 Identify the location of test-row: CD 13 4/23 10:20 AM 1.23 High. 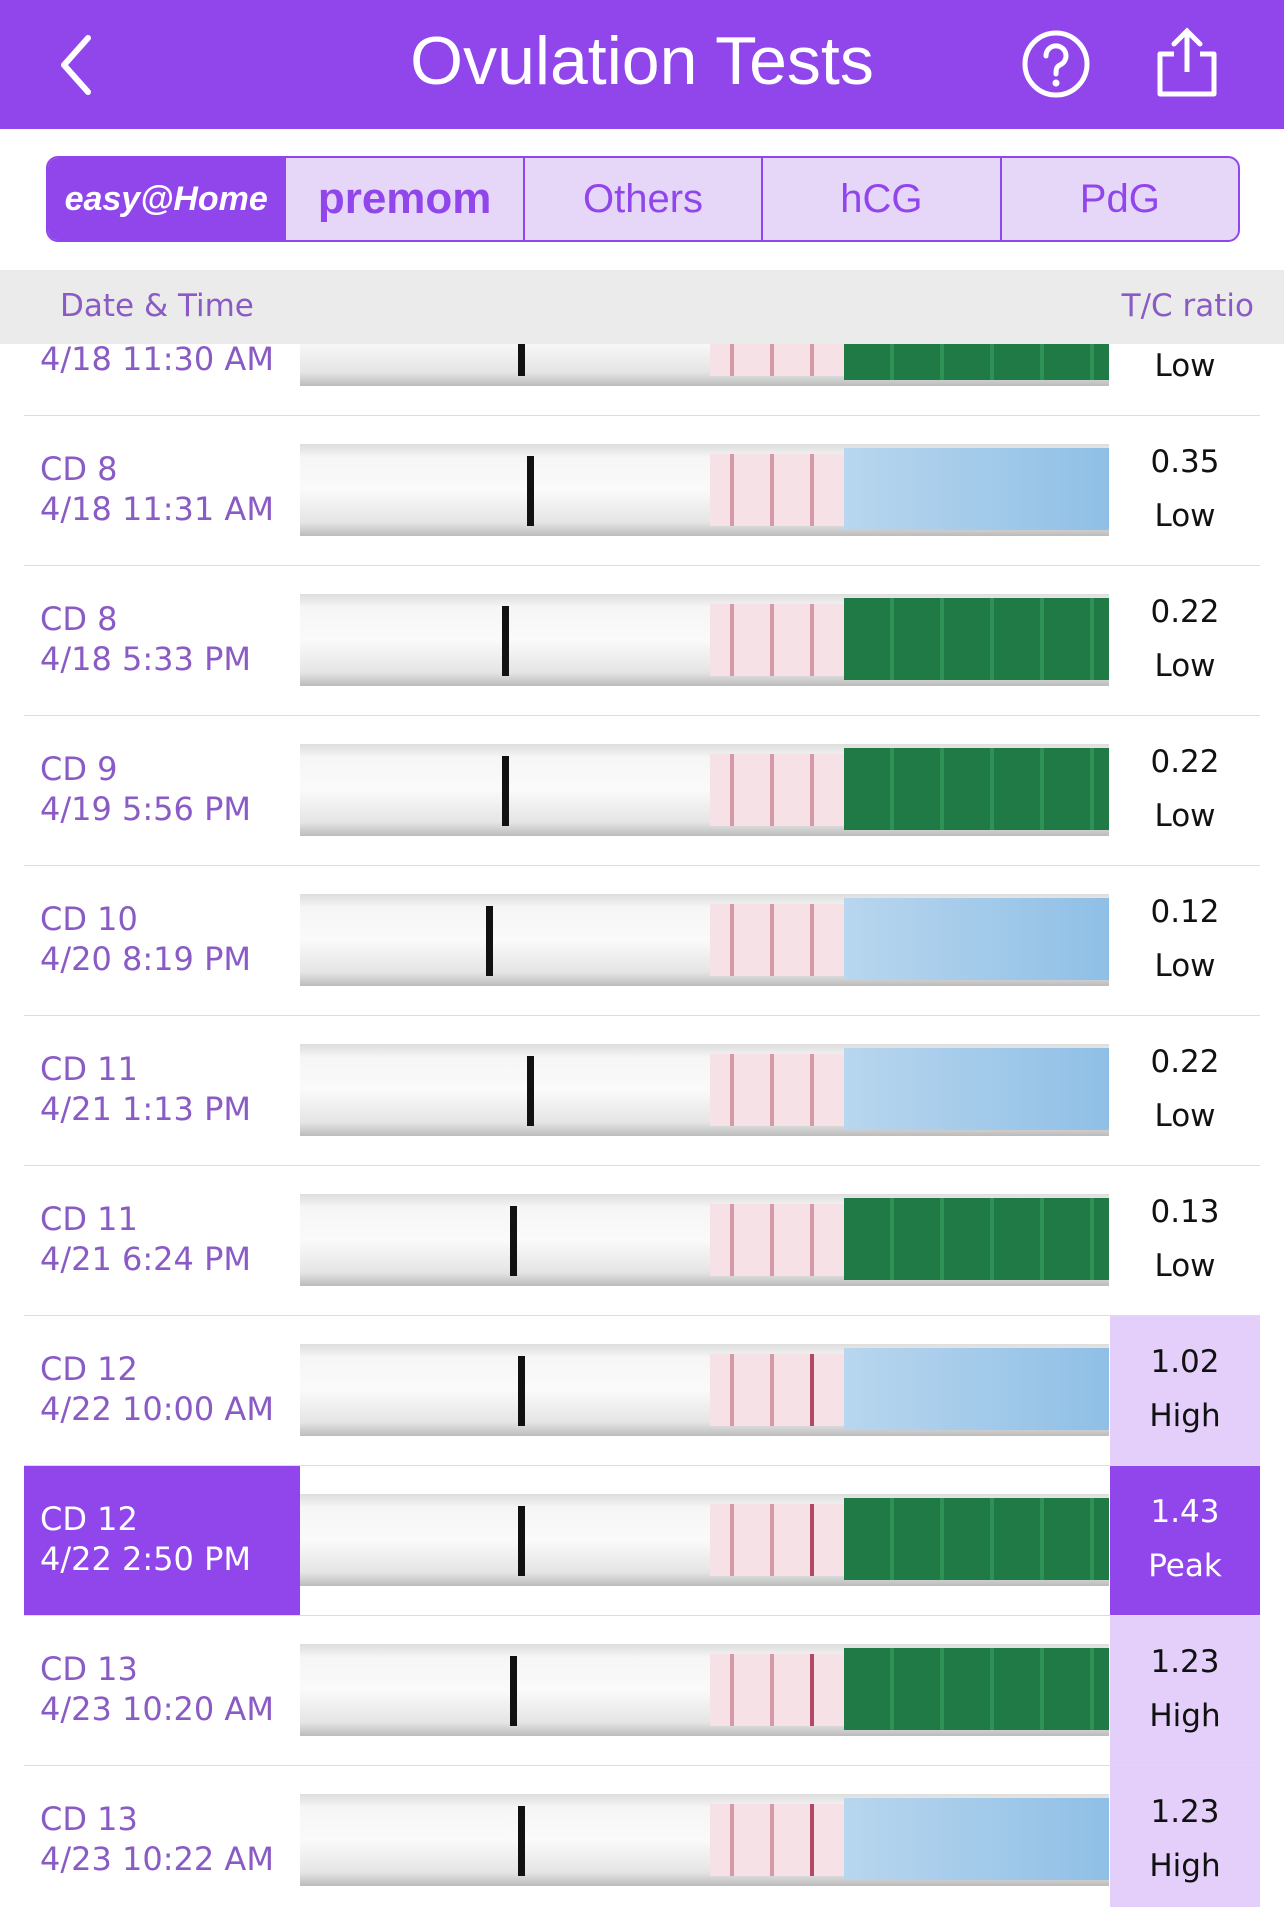
(642, 1691).